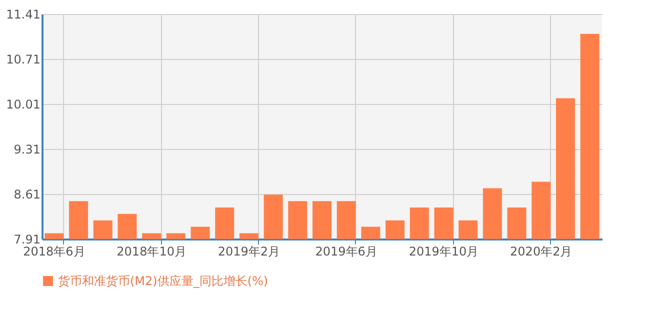  What do you see at coordinates (27, 149) in the screenshot?
I see `y-tick-label: 9.31` at bounding box center [27, 149].